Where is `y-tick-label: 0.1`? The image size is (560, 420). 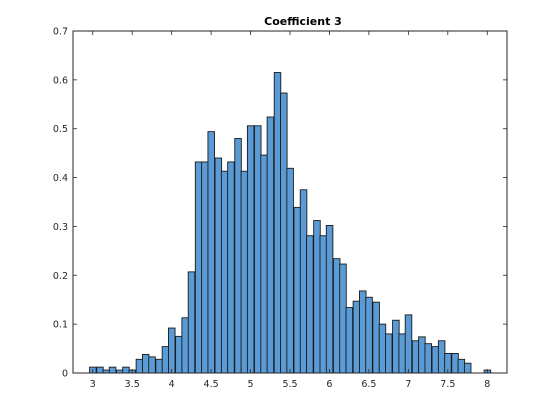 y-tick-label: 0.1 is located at coordinates (60, 325).